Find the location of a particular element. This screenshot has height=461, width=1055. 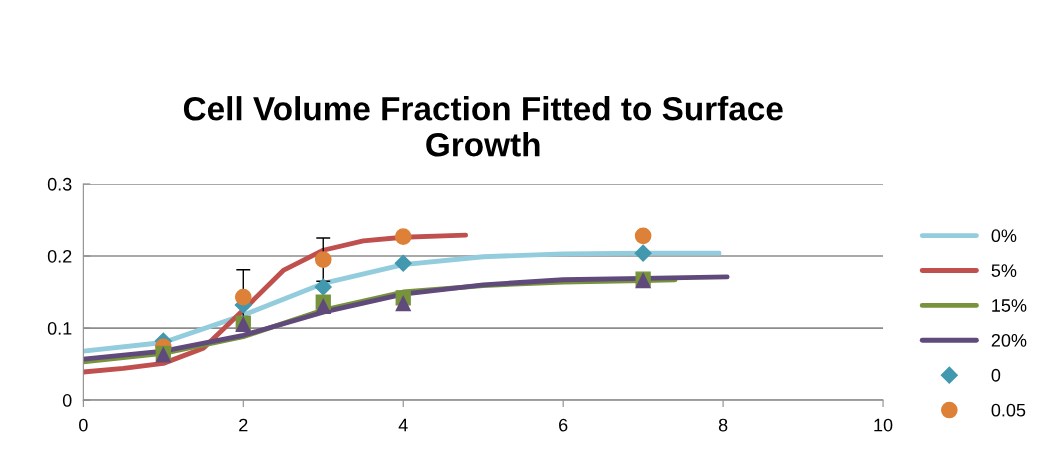

legend-label: 0 is located at coordinates (996, 375).